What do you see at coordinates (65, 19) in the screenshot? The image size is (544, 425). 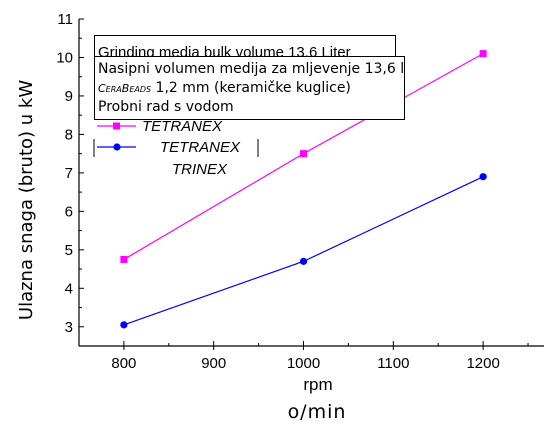 I see `y-tick-label: 11` at bounding box center [65, 19].